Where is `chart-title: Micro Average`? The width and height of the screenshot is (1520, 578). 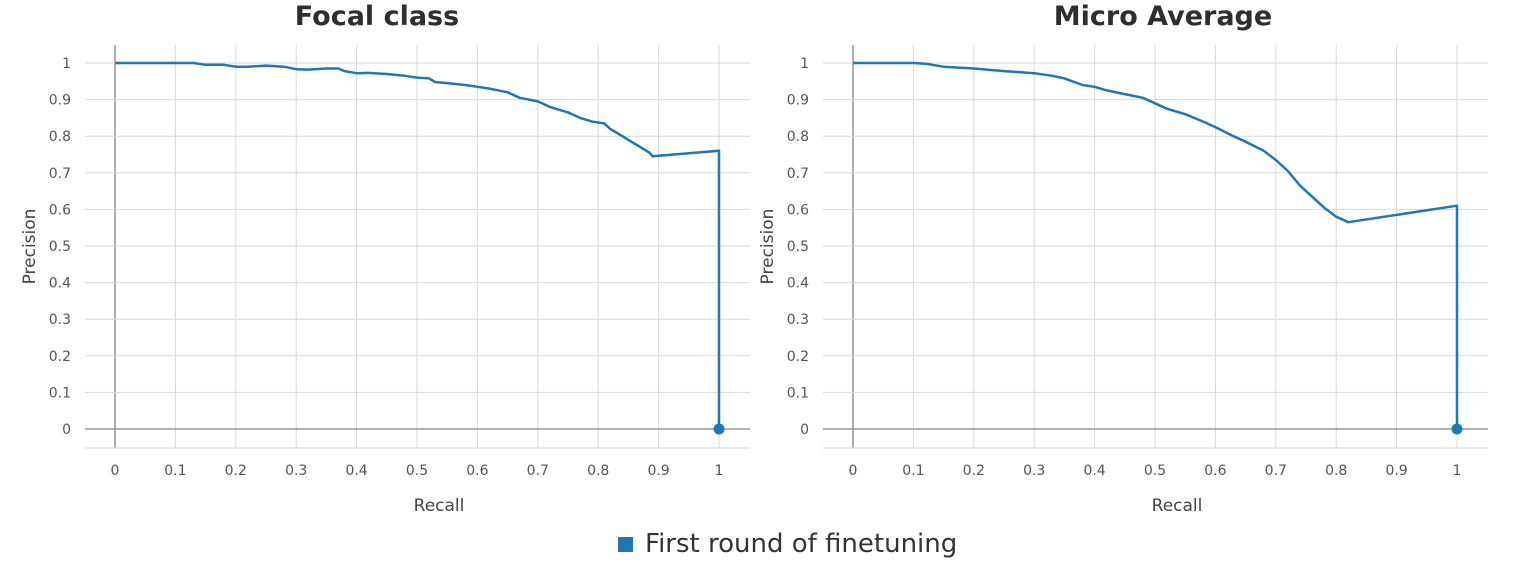 chart-title: Micro Average is located at coordinates (1163, 16).